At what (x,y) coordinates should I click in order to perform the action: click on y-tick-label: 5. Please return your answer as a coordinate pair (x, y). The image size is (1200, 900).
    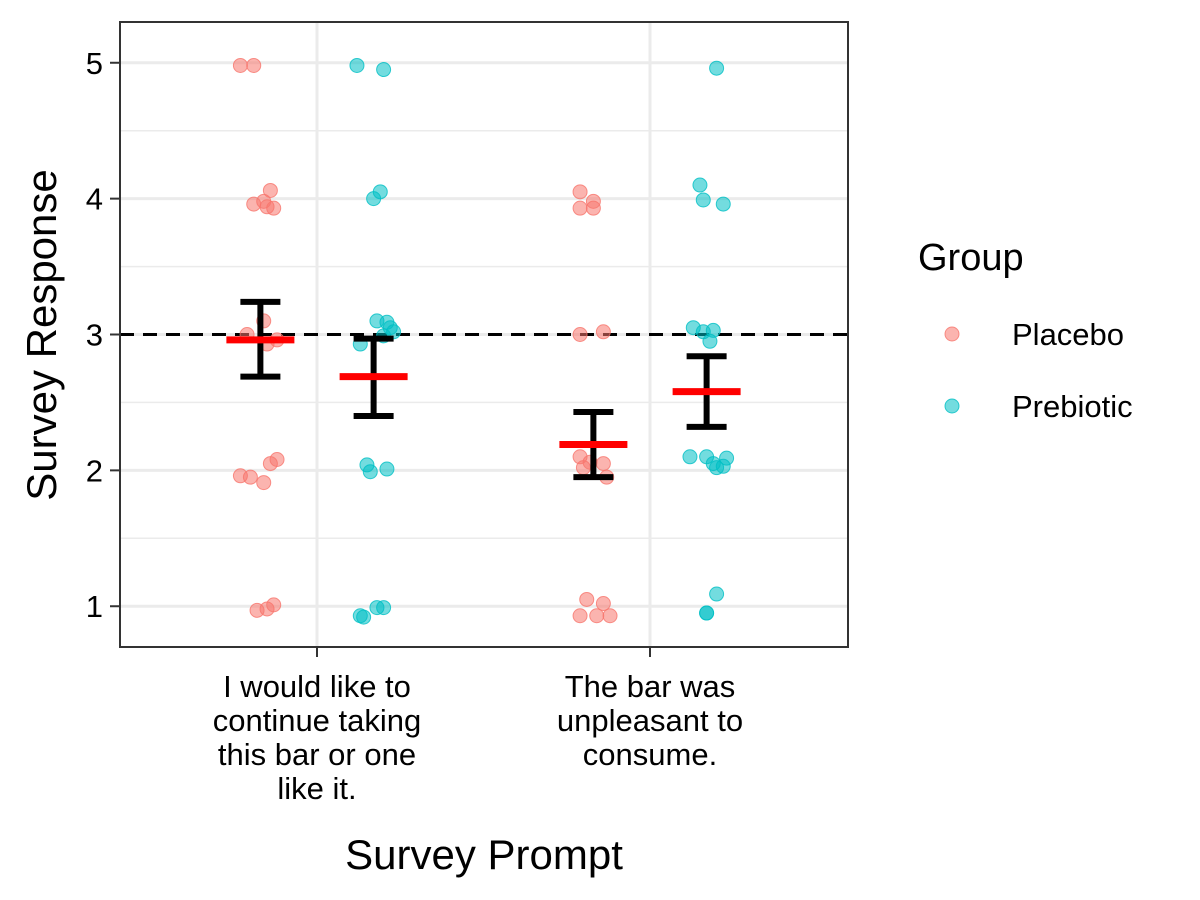
    Looking at the image, I should click on (94, 63).